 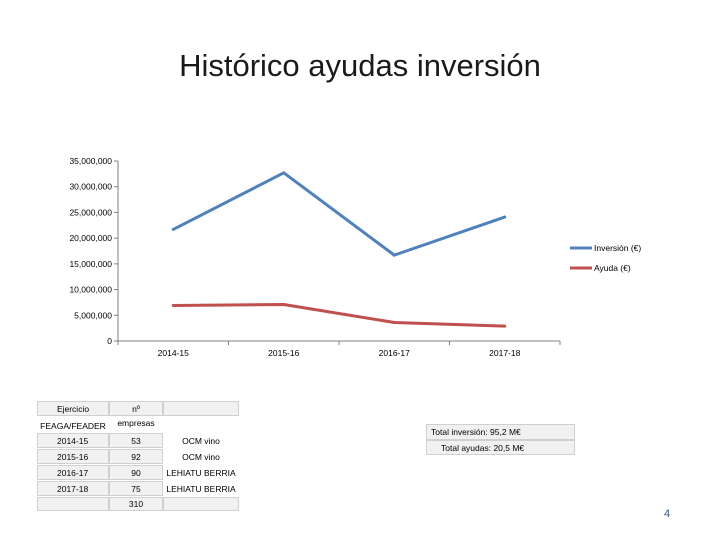 I want to click on table-row-empresas: 53, so click(x=136, y=441).